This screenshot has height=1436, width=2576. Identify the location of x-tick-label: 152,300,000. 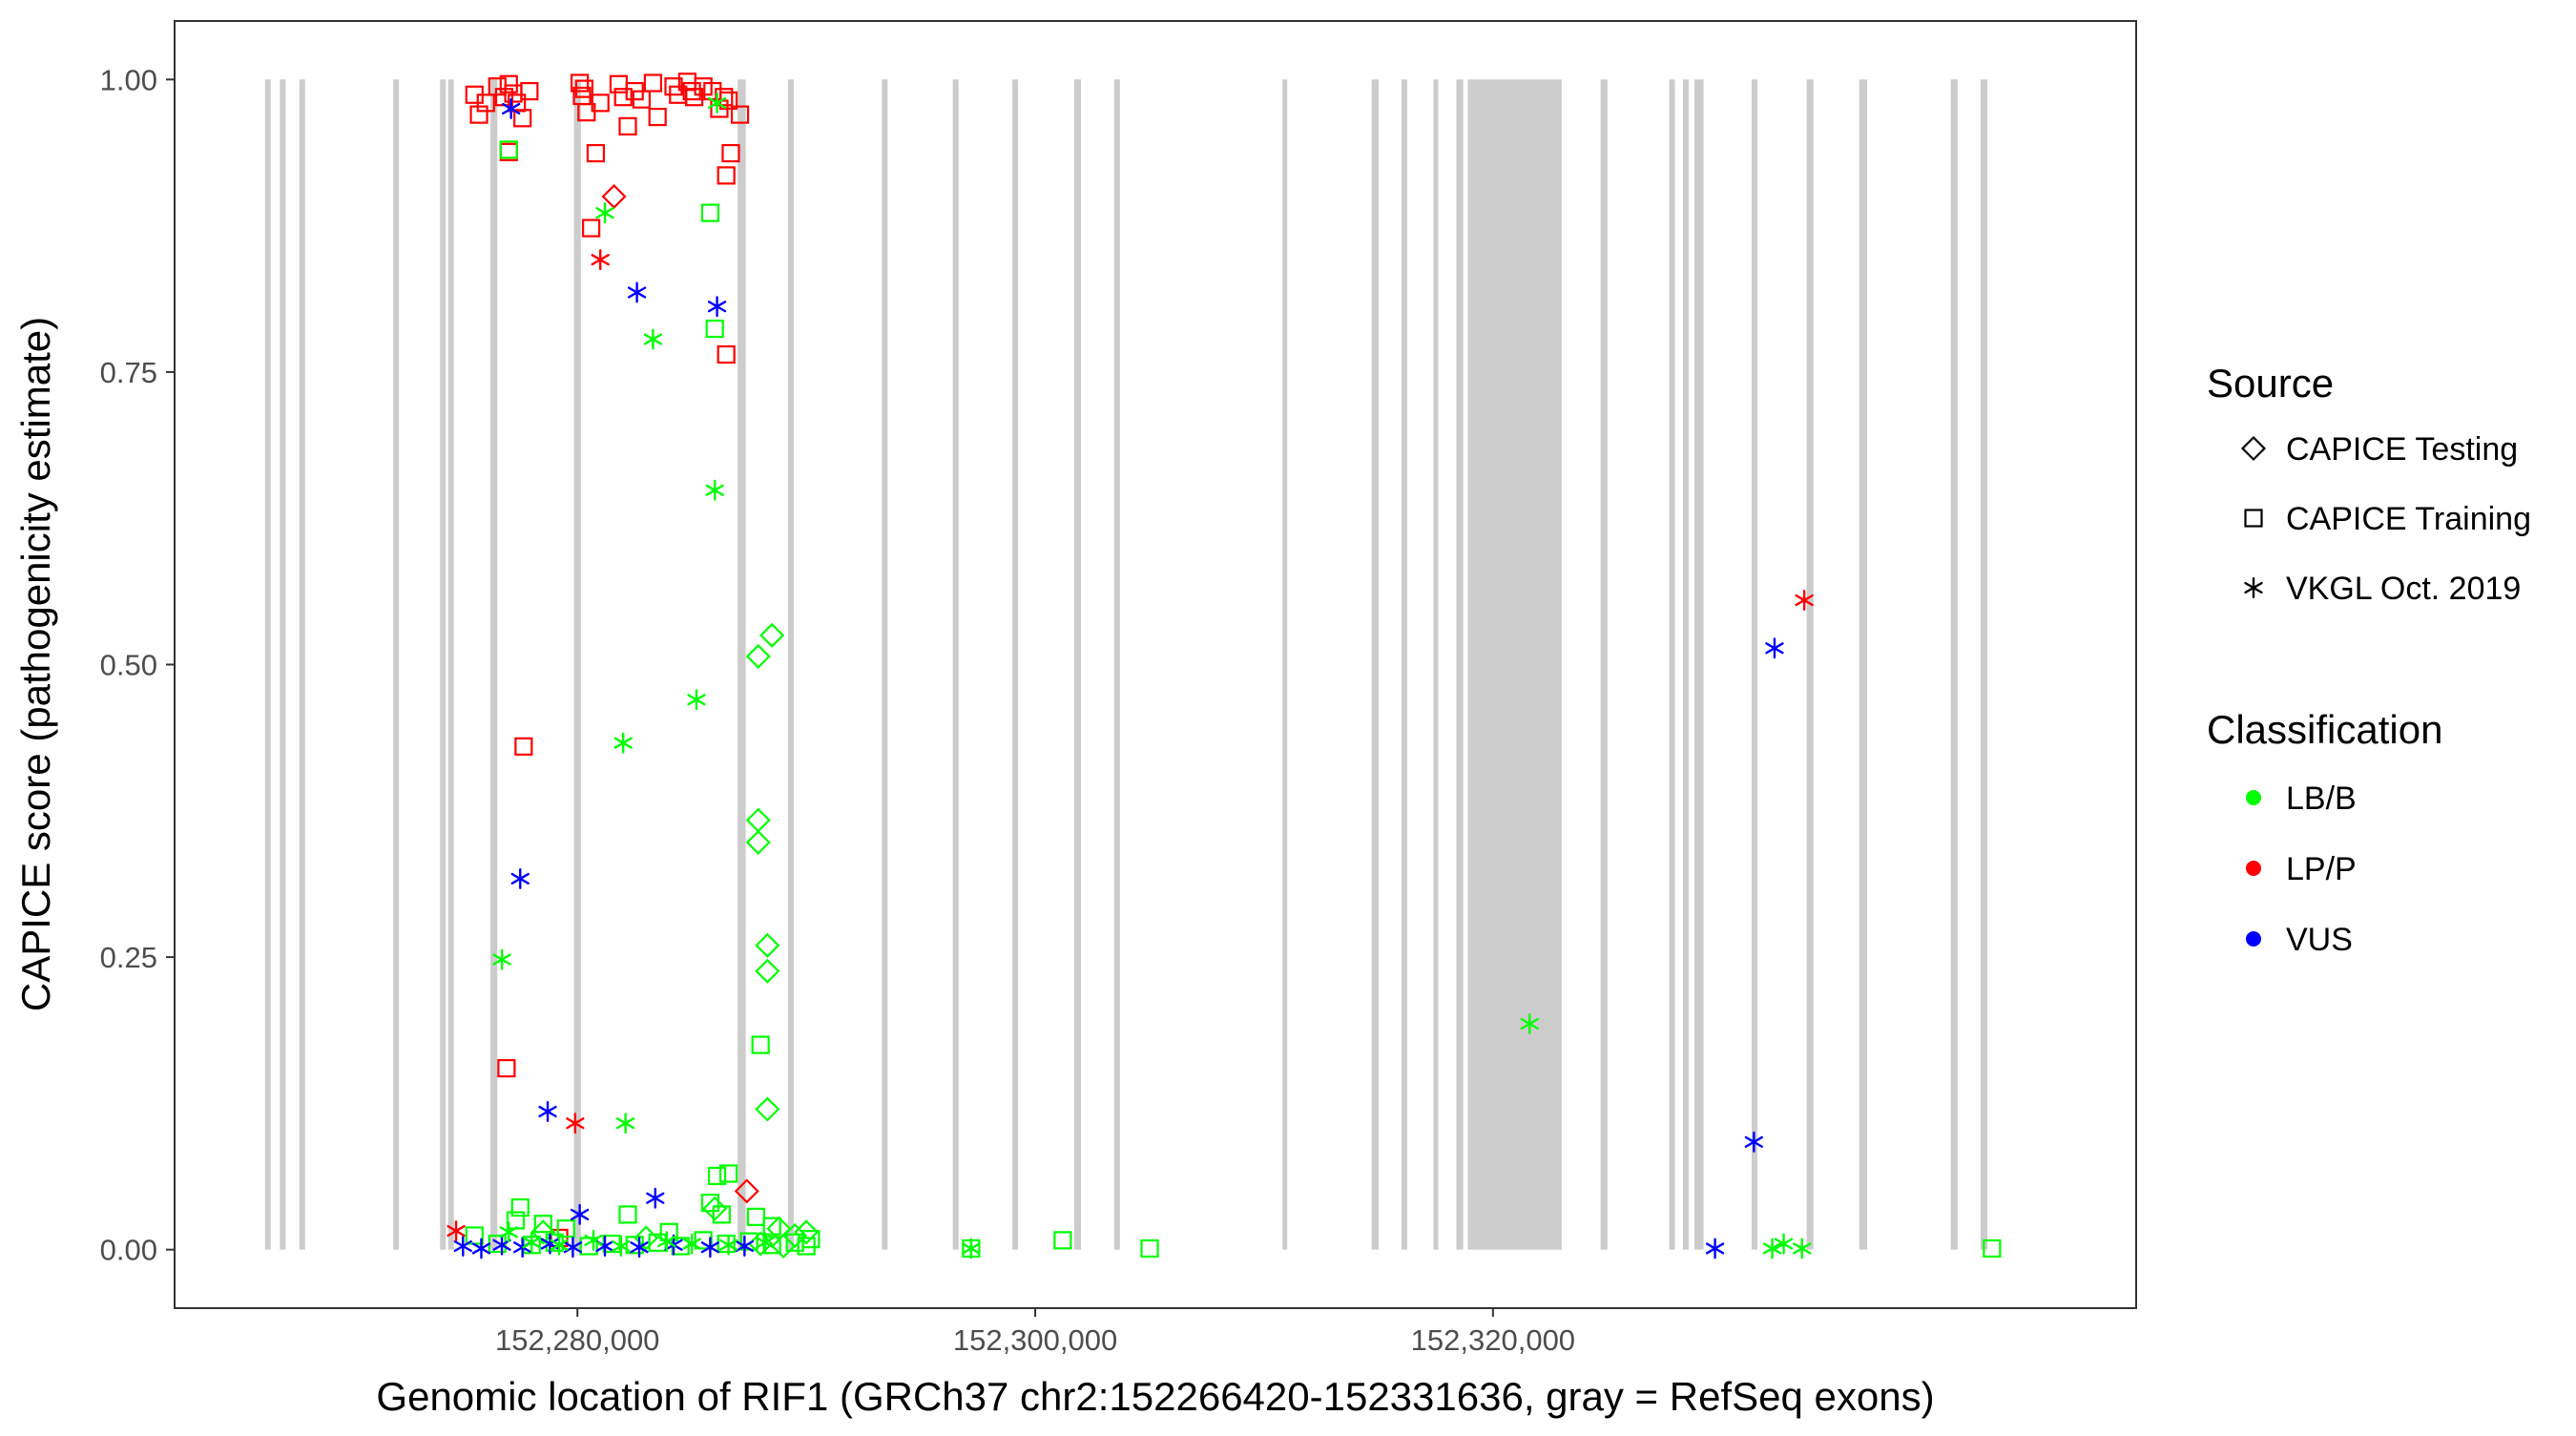
(1035, 1340).